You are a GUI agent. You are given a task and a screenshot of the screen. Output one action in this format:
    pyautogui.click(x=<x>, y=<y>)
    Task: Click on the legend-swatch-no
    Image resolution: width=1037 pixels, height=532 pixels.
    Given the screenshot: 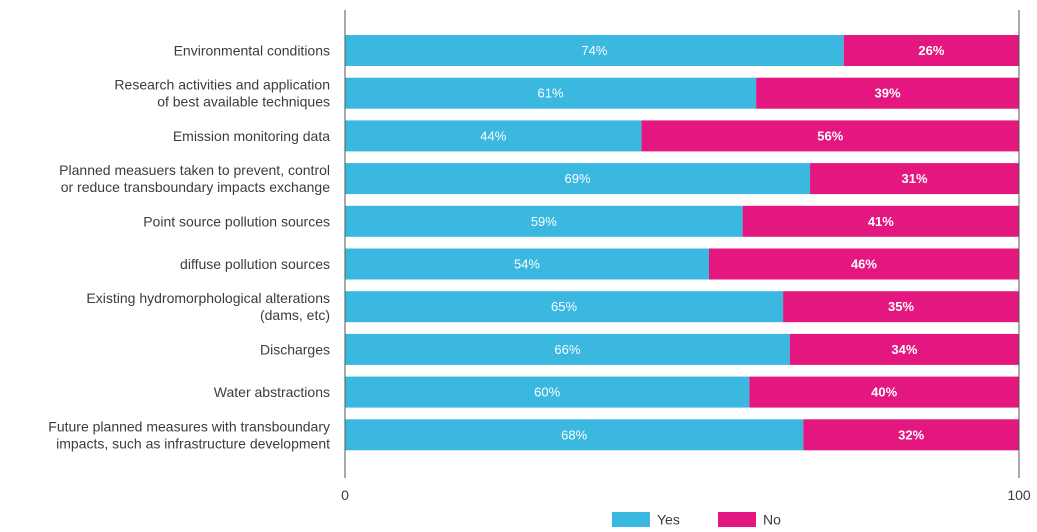 What is the action you would take?
    pyautogui.click(x=737, y=519)
    